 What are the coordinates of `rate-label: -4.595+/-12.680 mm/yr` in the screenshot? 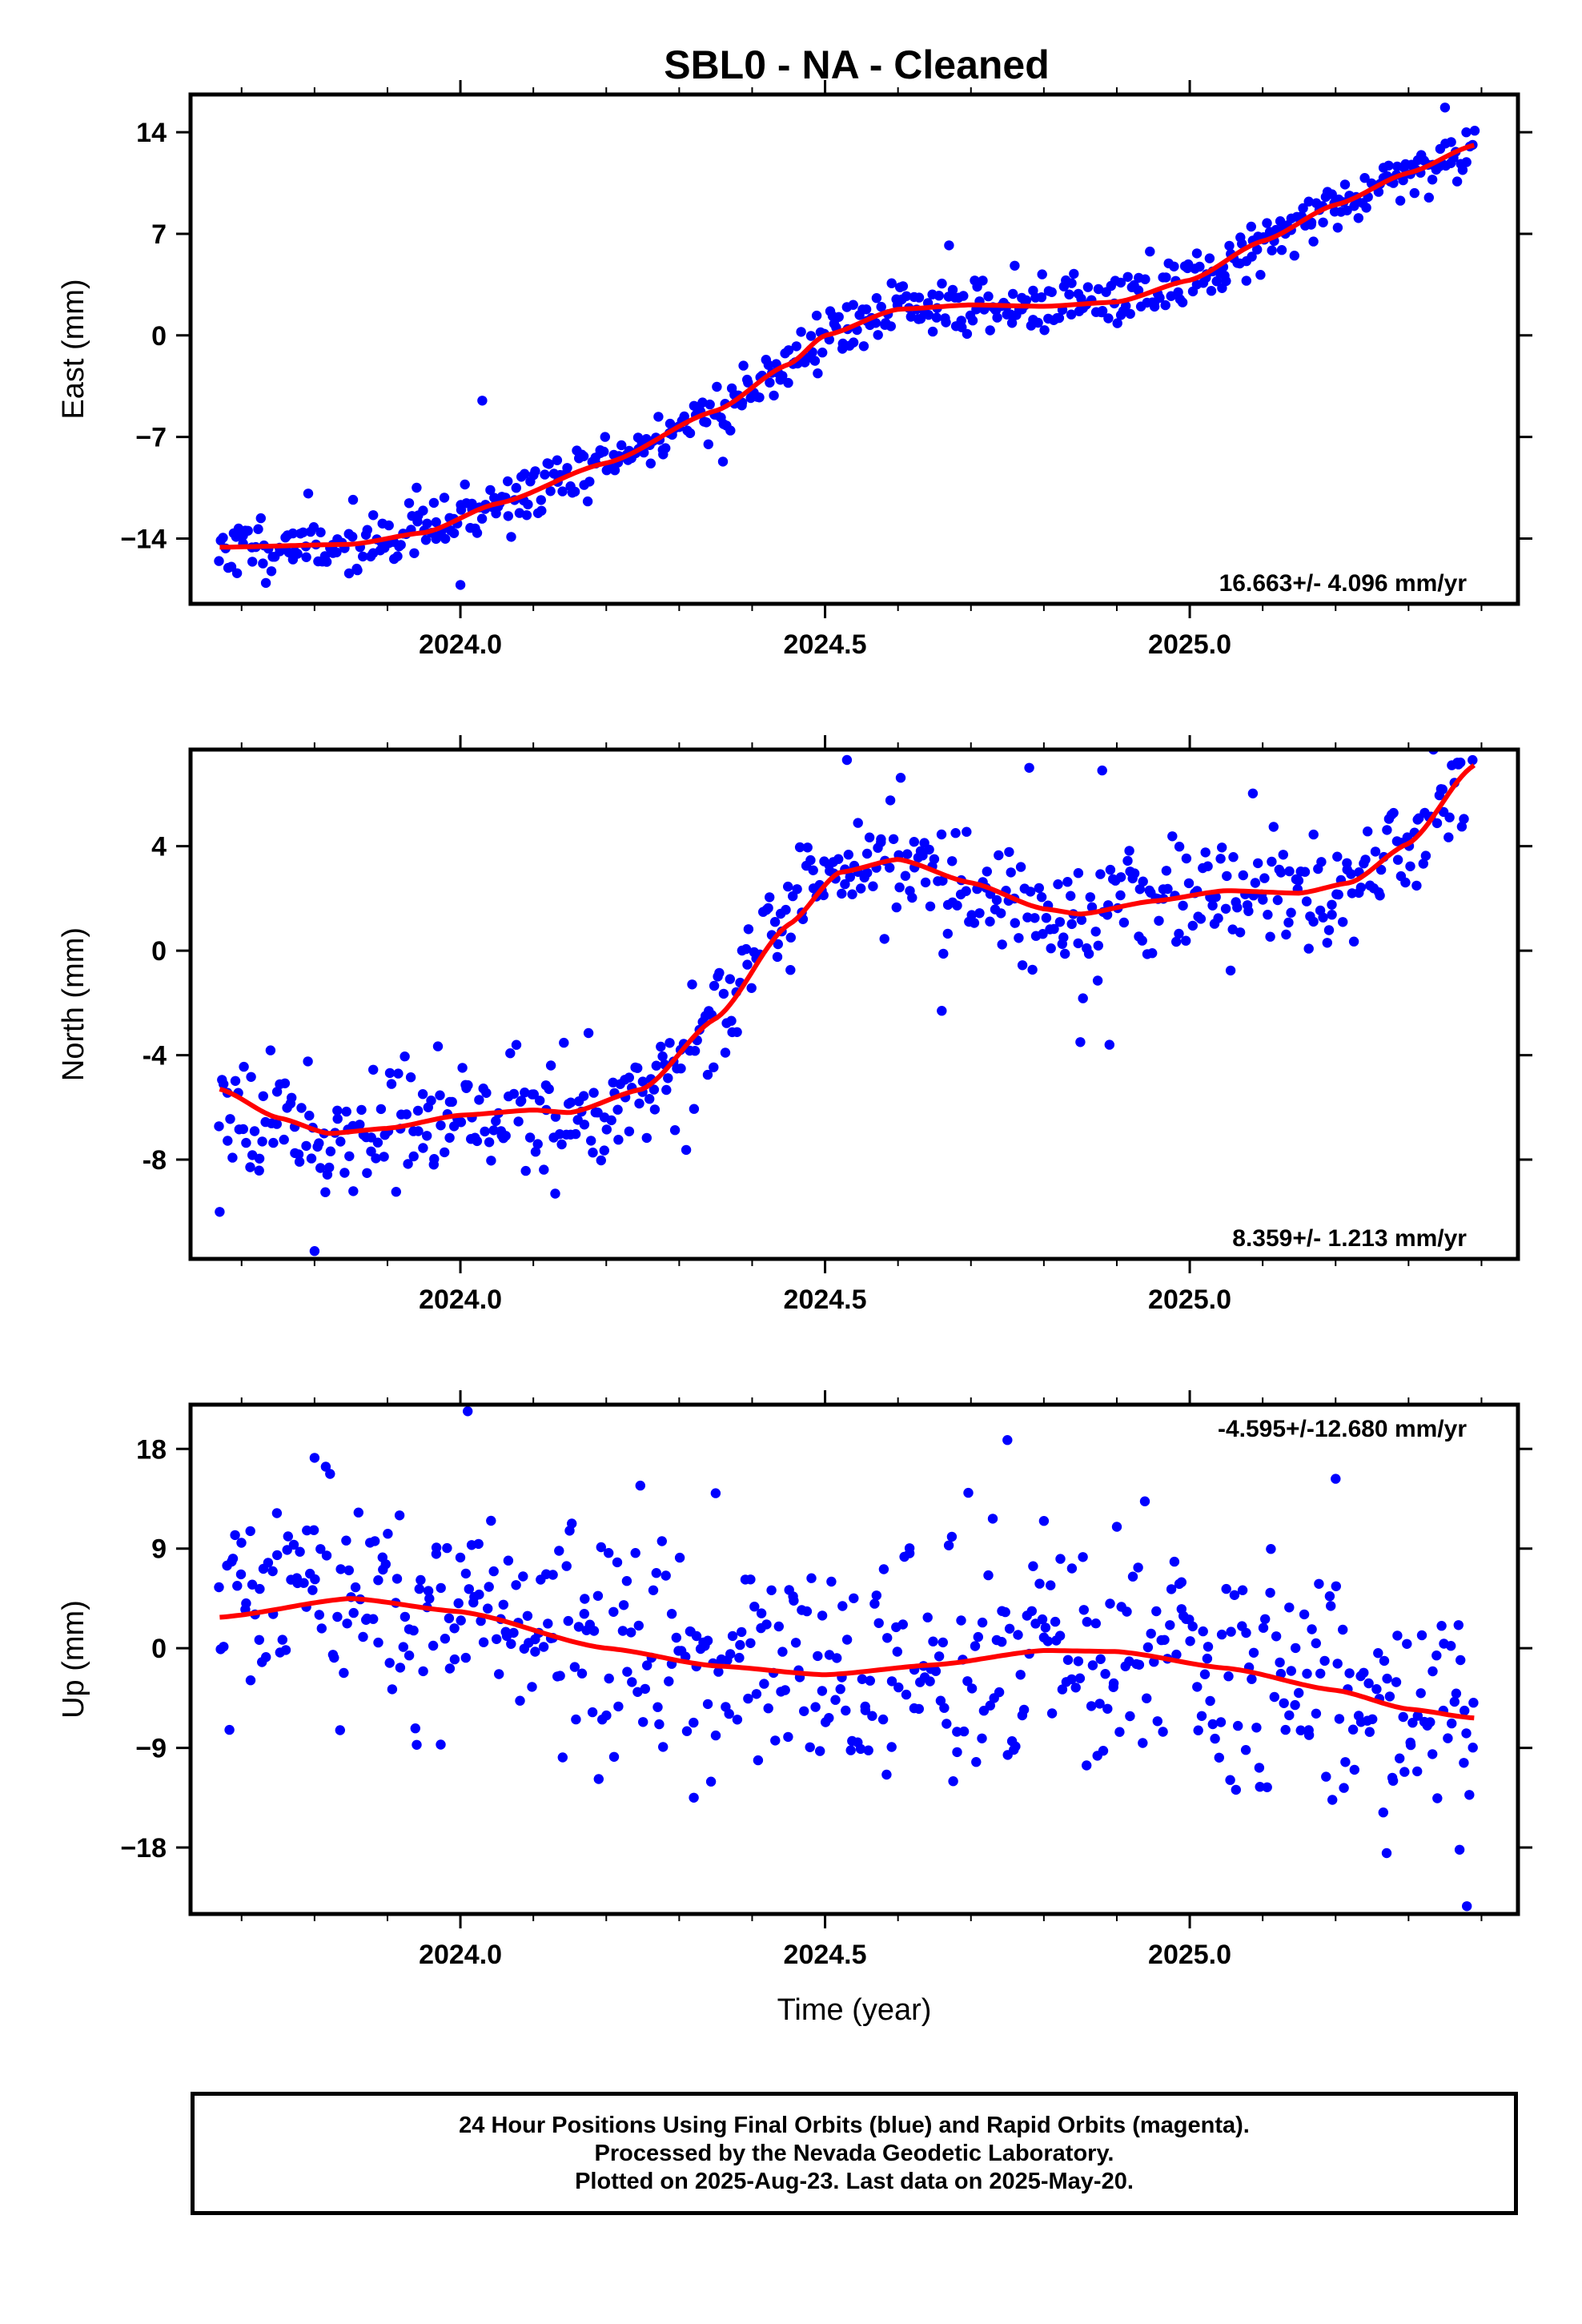 It's located at (1342, 1429).